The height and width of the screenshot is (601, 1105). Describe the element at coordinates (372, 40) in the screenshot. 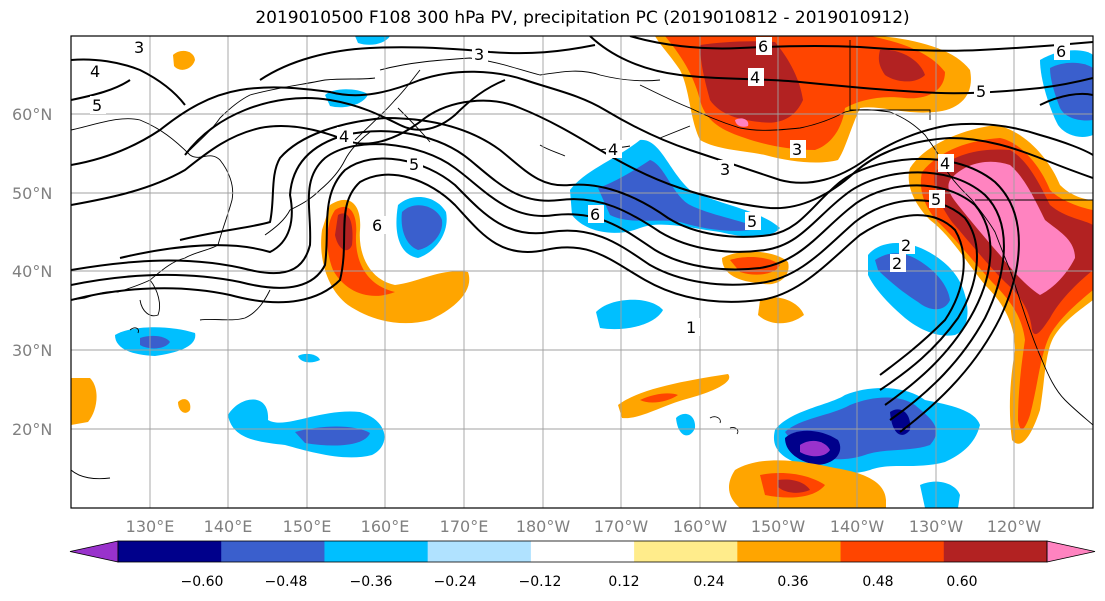

I see `precip-blue-small2` at that location.